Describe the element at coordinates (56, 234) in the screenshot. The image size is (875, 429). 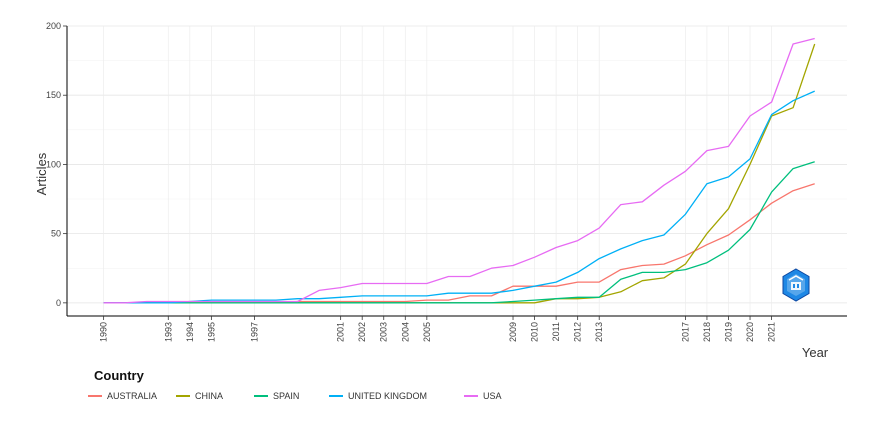
I see `y-tick-label: 50` at that location.